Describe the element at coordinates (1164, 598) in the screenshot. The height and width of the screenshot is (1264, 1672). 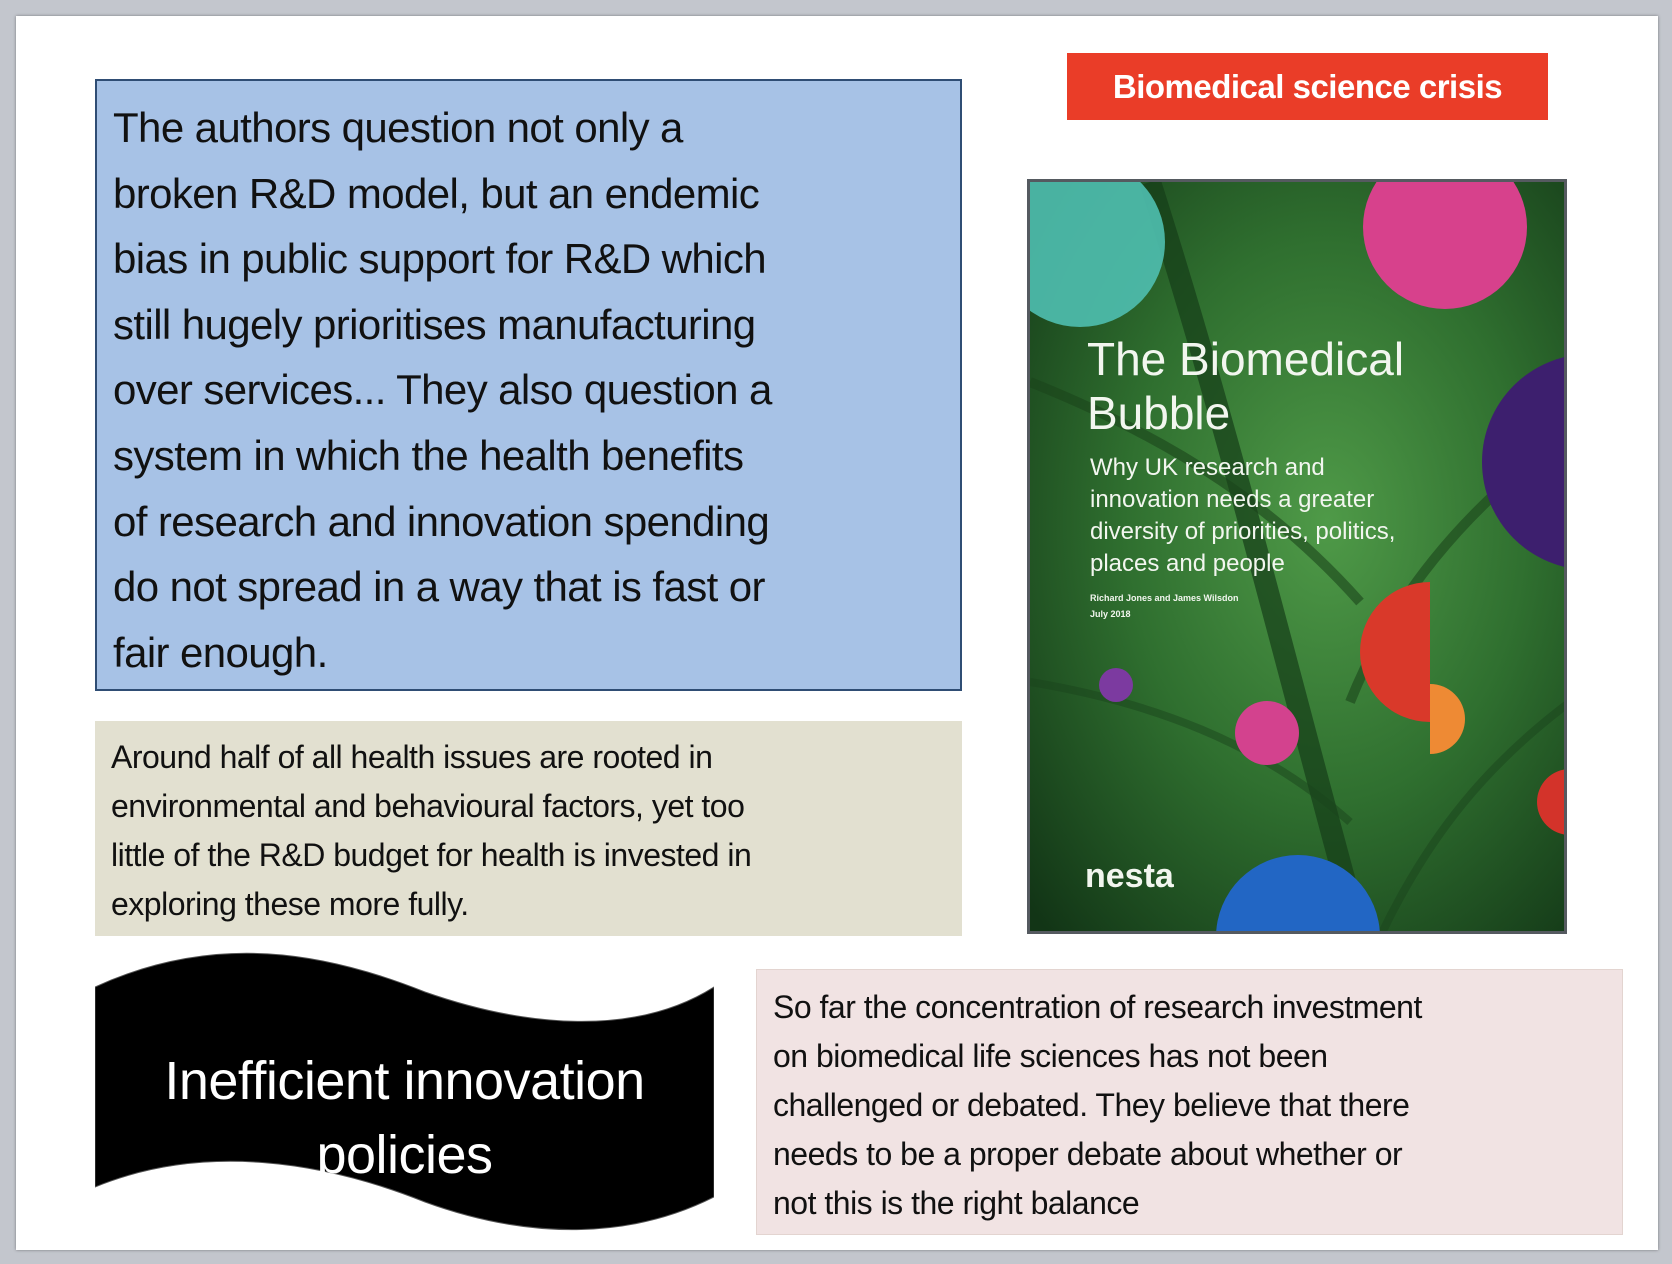
I see `book-authors: Richard Jones and James Wilsdon` at that location.